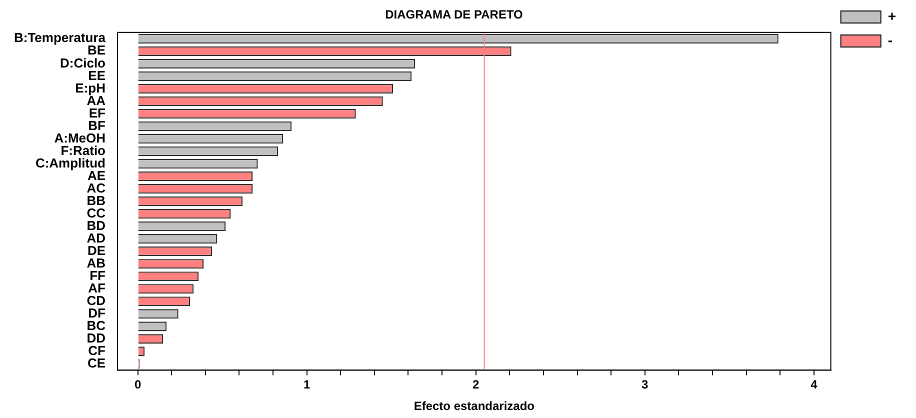  I want to click on y-tick-label: FF, so click(98, 275).